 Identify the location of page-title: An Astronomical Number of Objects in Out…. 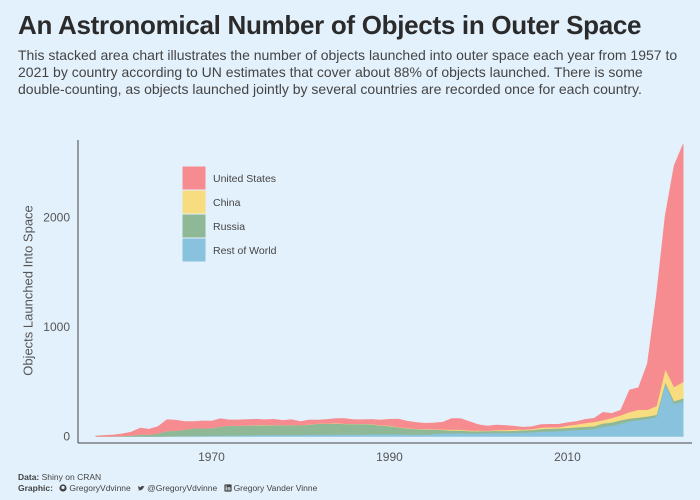
(330, 25).